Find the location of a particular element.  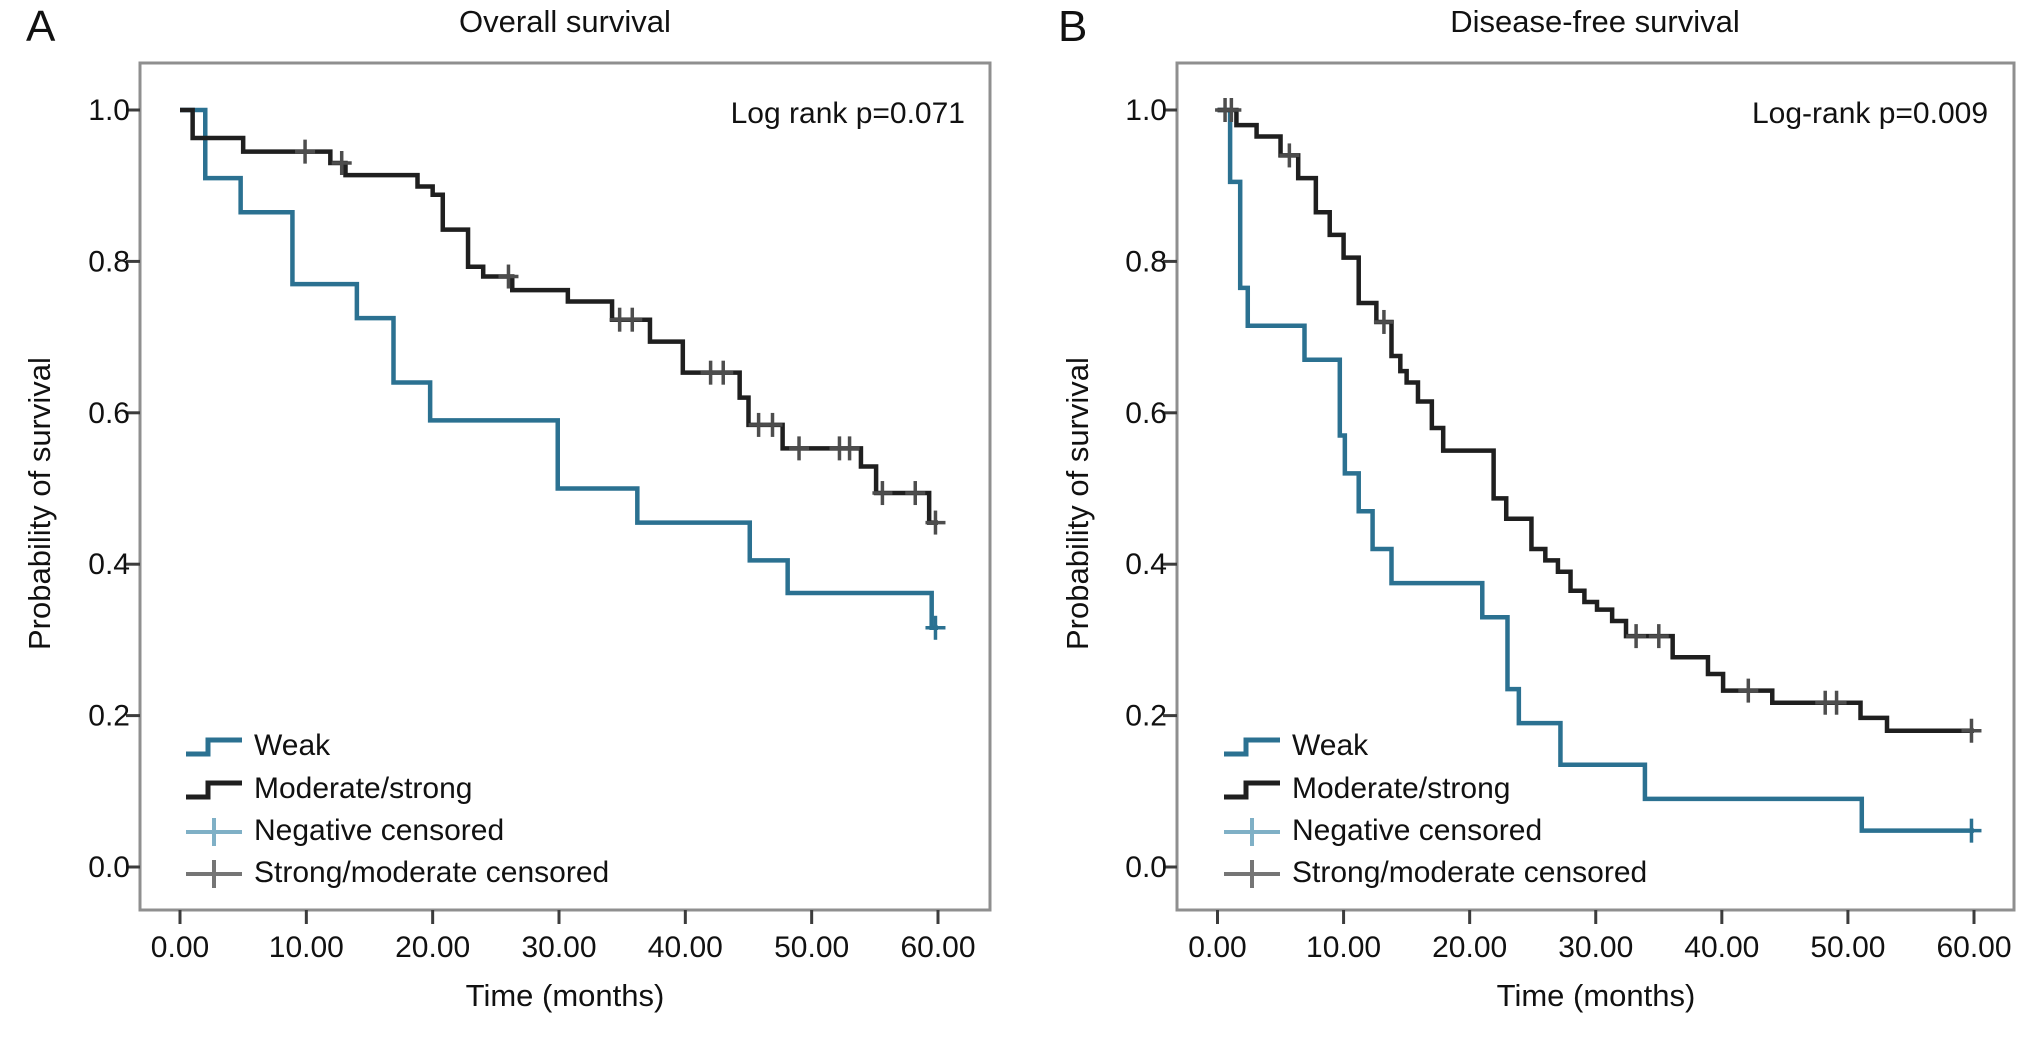

panel-b-title: Disease-free survival is located at coordinates (1595, 21).